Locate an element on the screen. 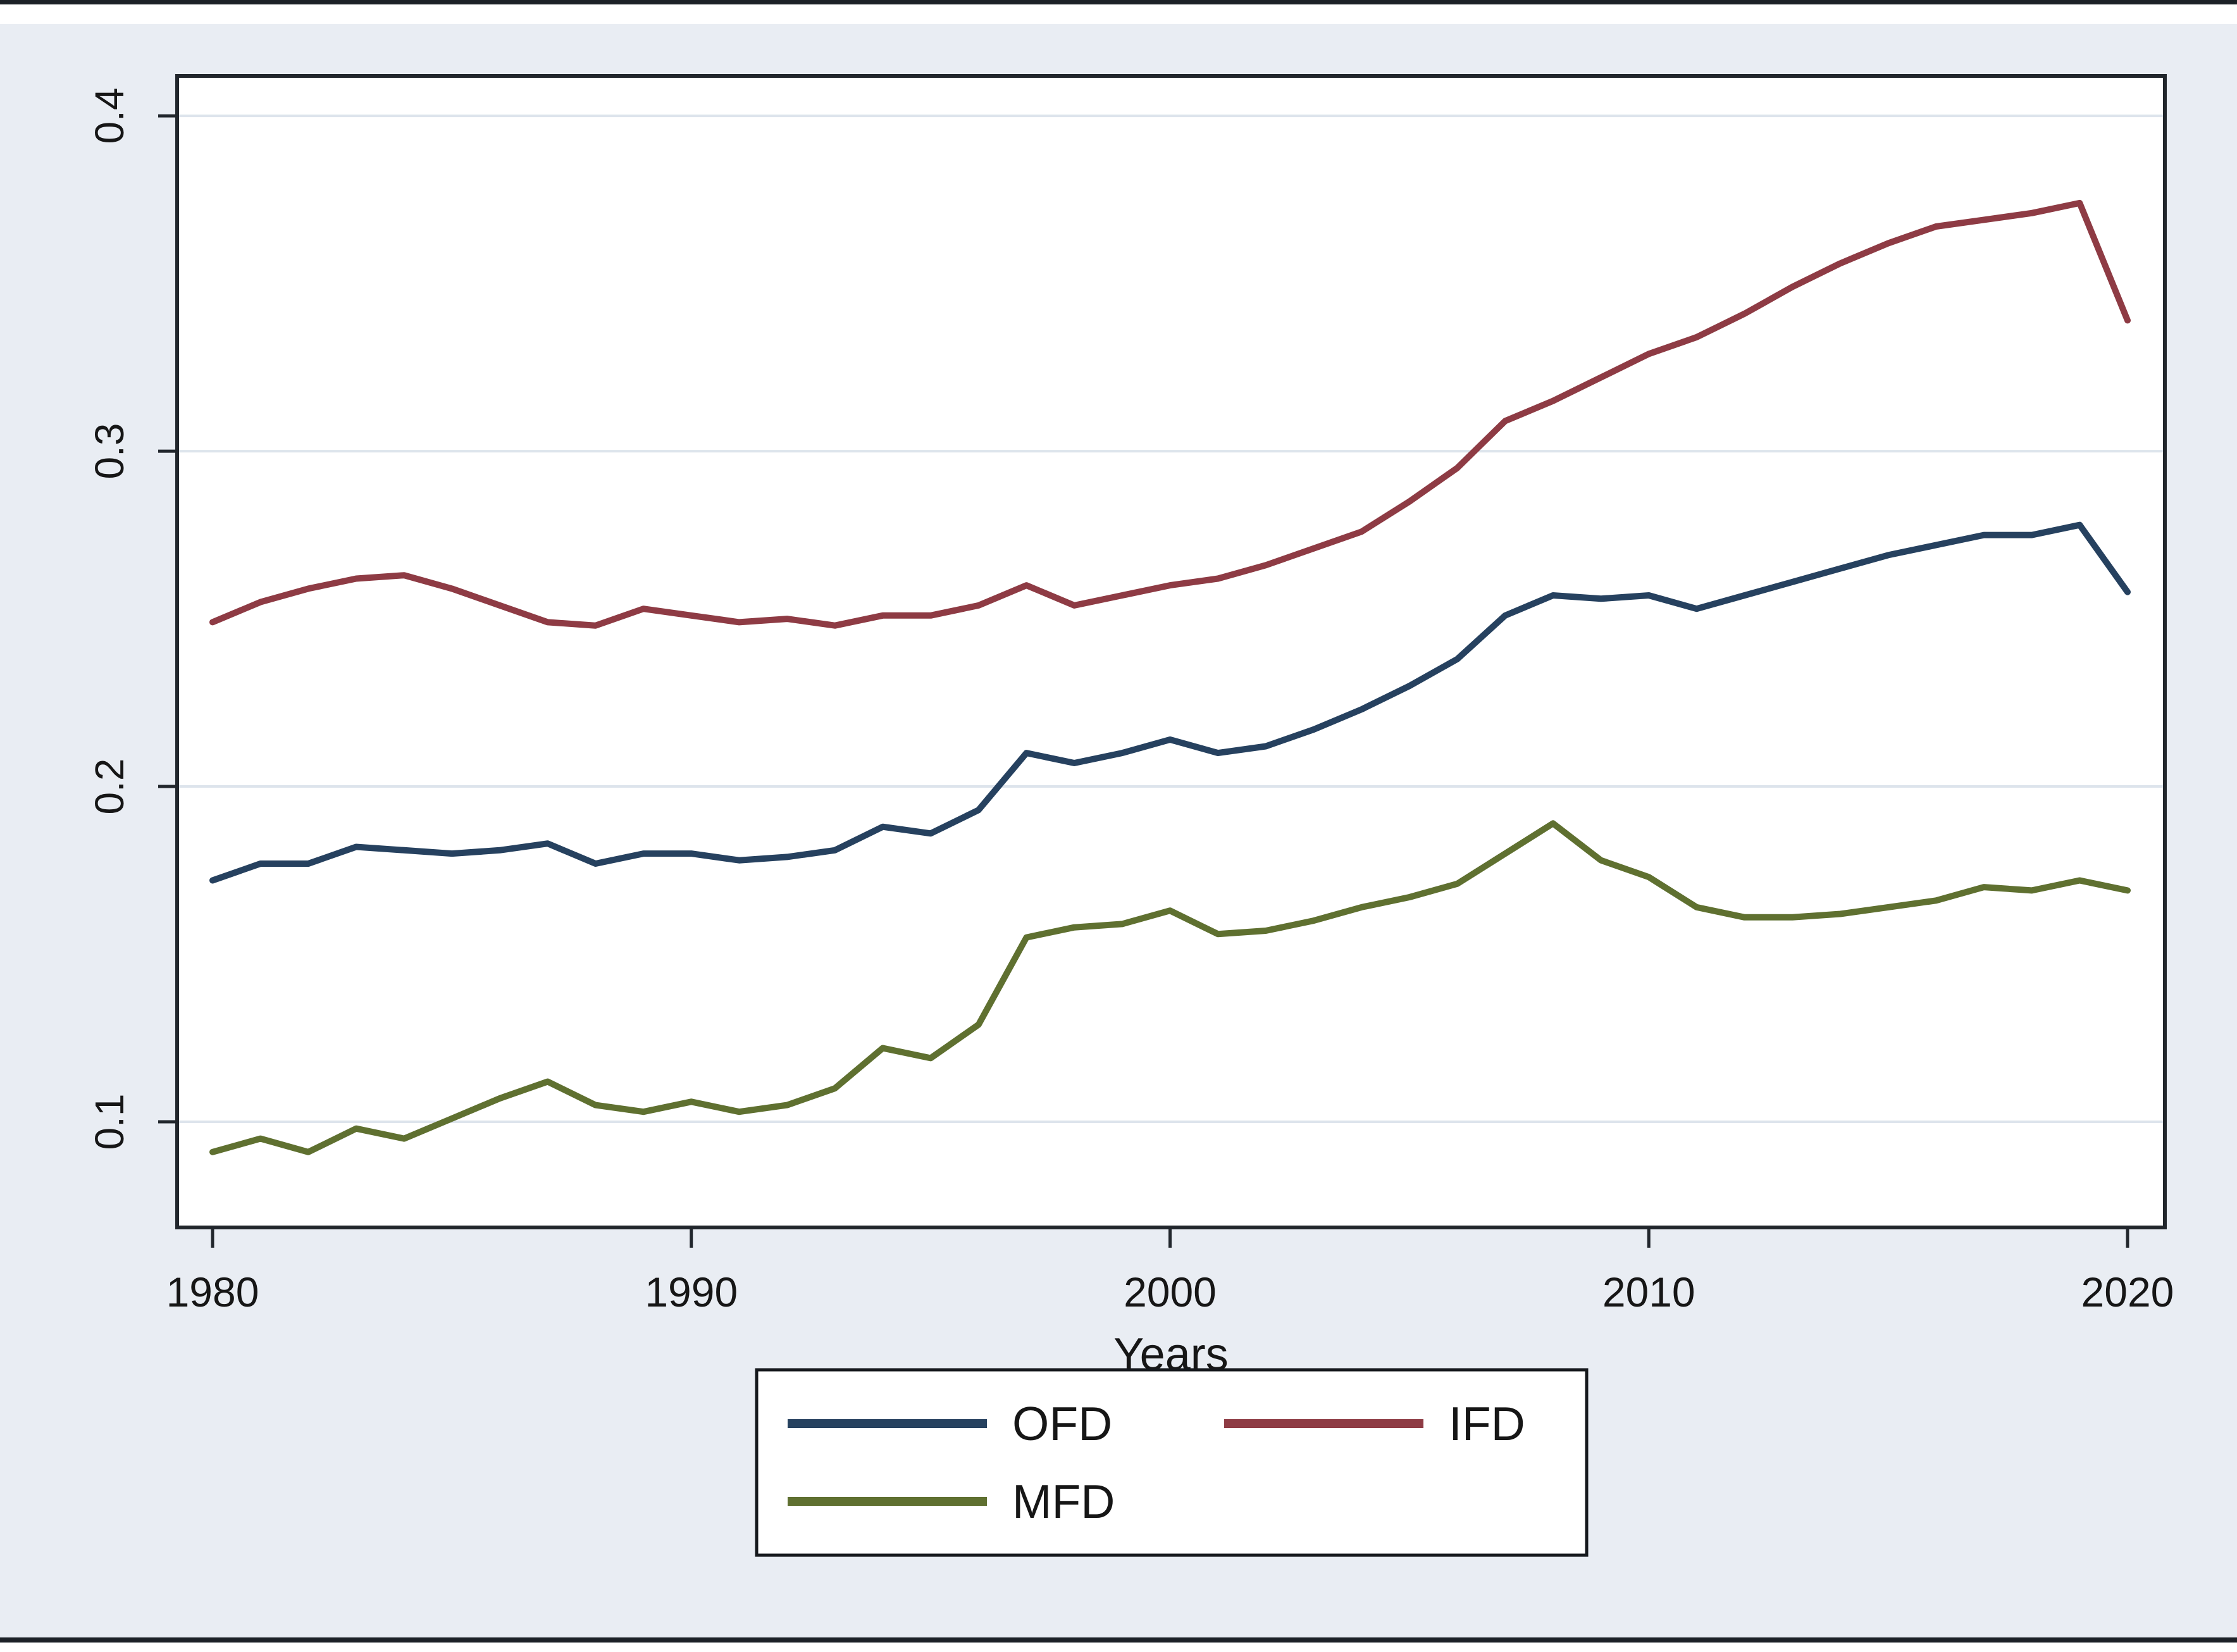 The image size is (2237, 1652). page-top-border is located at coordinates (1118, 2).